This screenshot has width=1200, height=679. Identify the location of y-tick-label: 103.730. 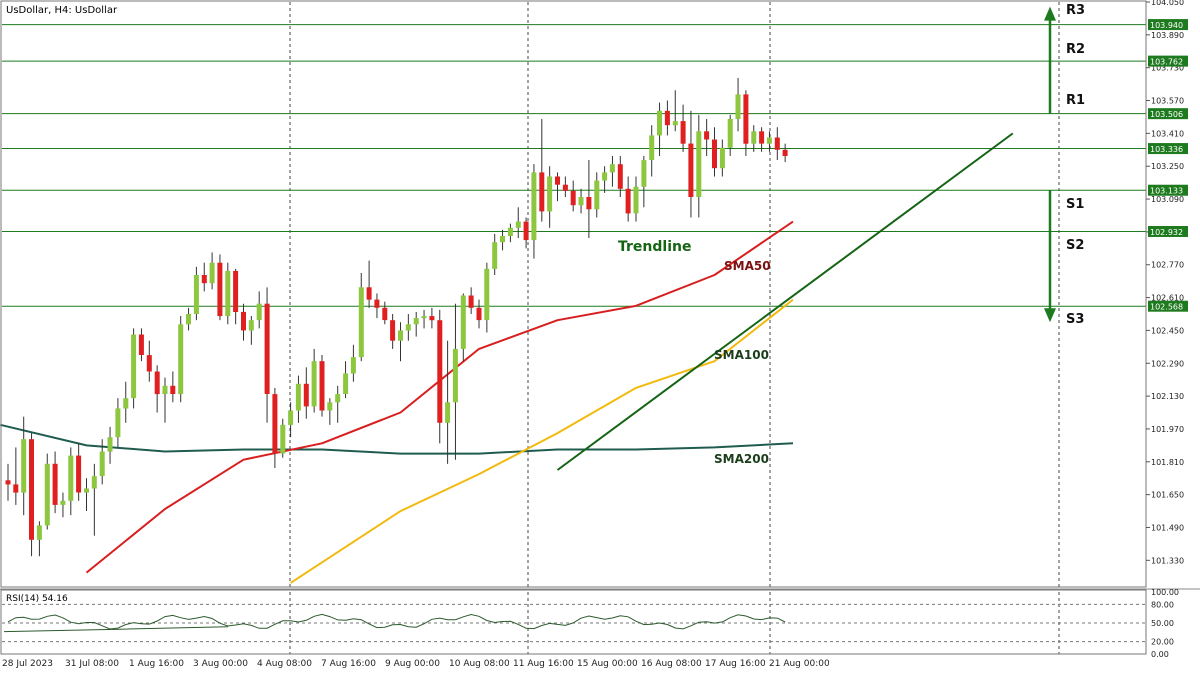
(1167, 68).